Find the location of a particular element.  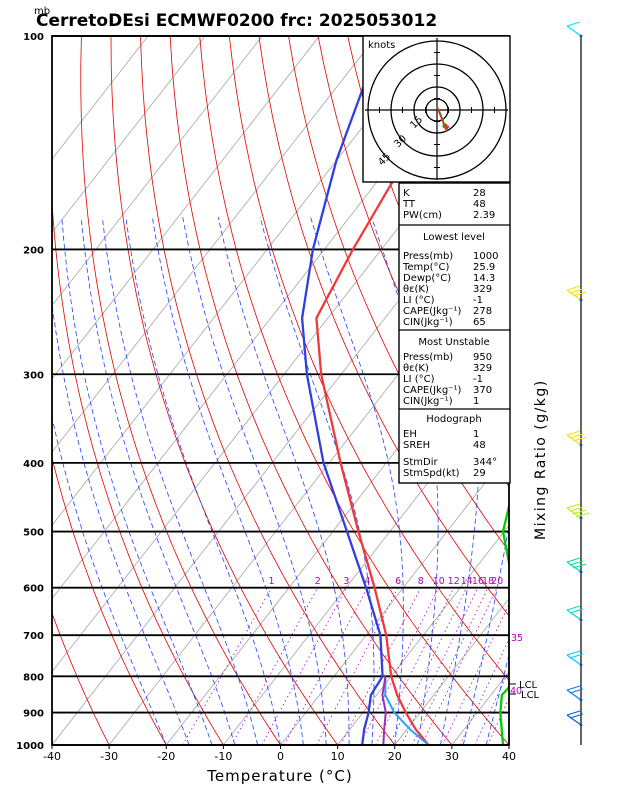

profile-parcel is located at coordinates (407, 710).